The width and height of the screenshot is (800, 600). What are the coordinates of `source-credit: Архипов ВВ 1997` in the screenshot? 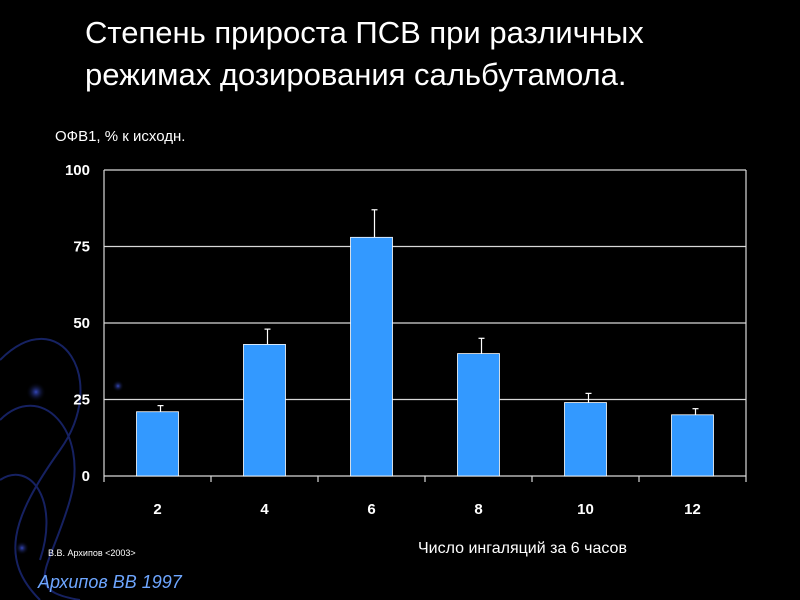 It's located at (110, 582).